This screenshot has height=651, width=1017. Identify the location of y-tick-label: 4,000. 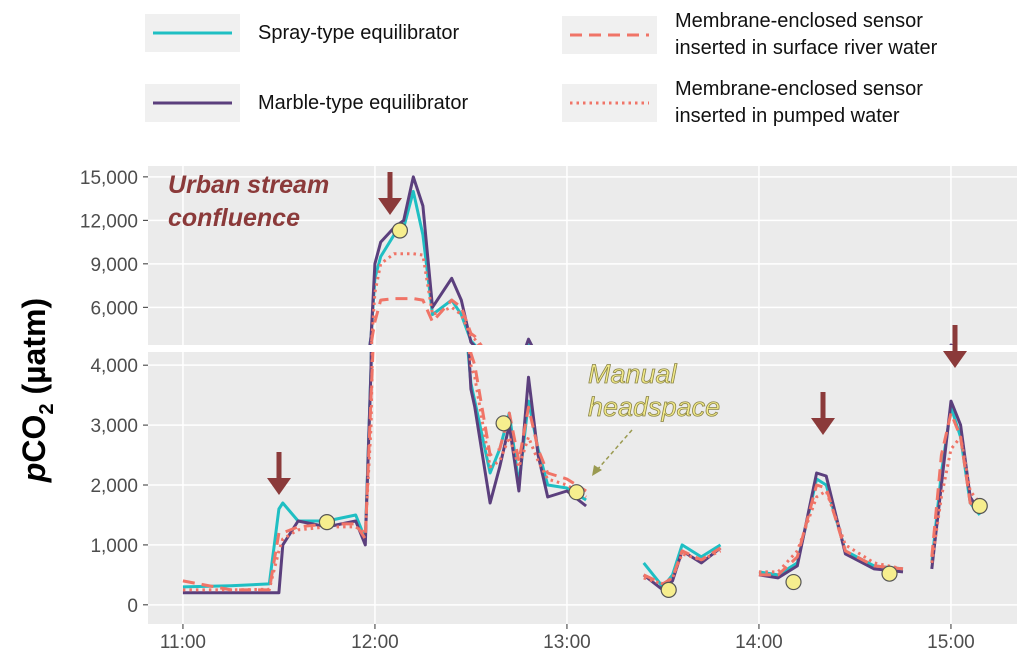
(114, 366).